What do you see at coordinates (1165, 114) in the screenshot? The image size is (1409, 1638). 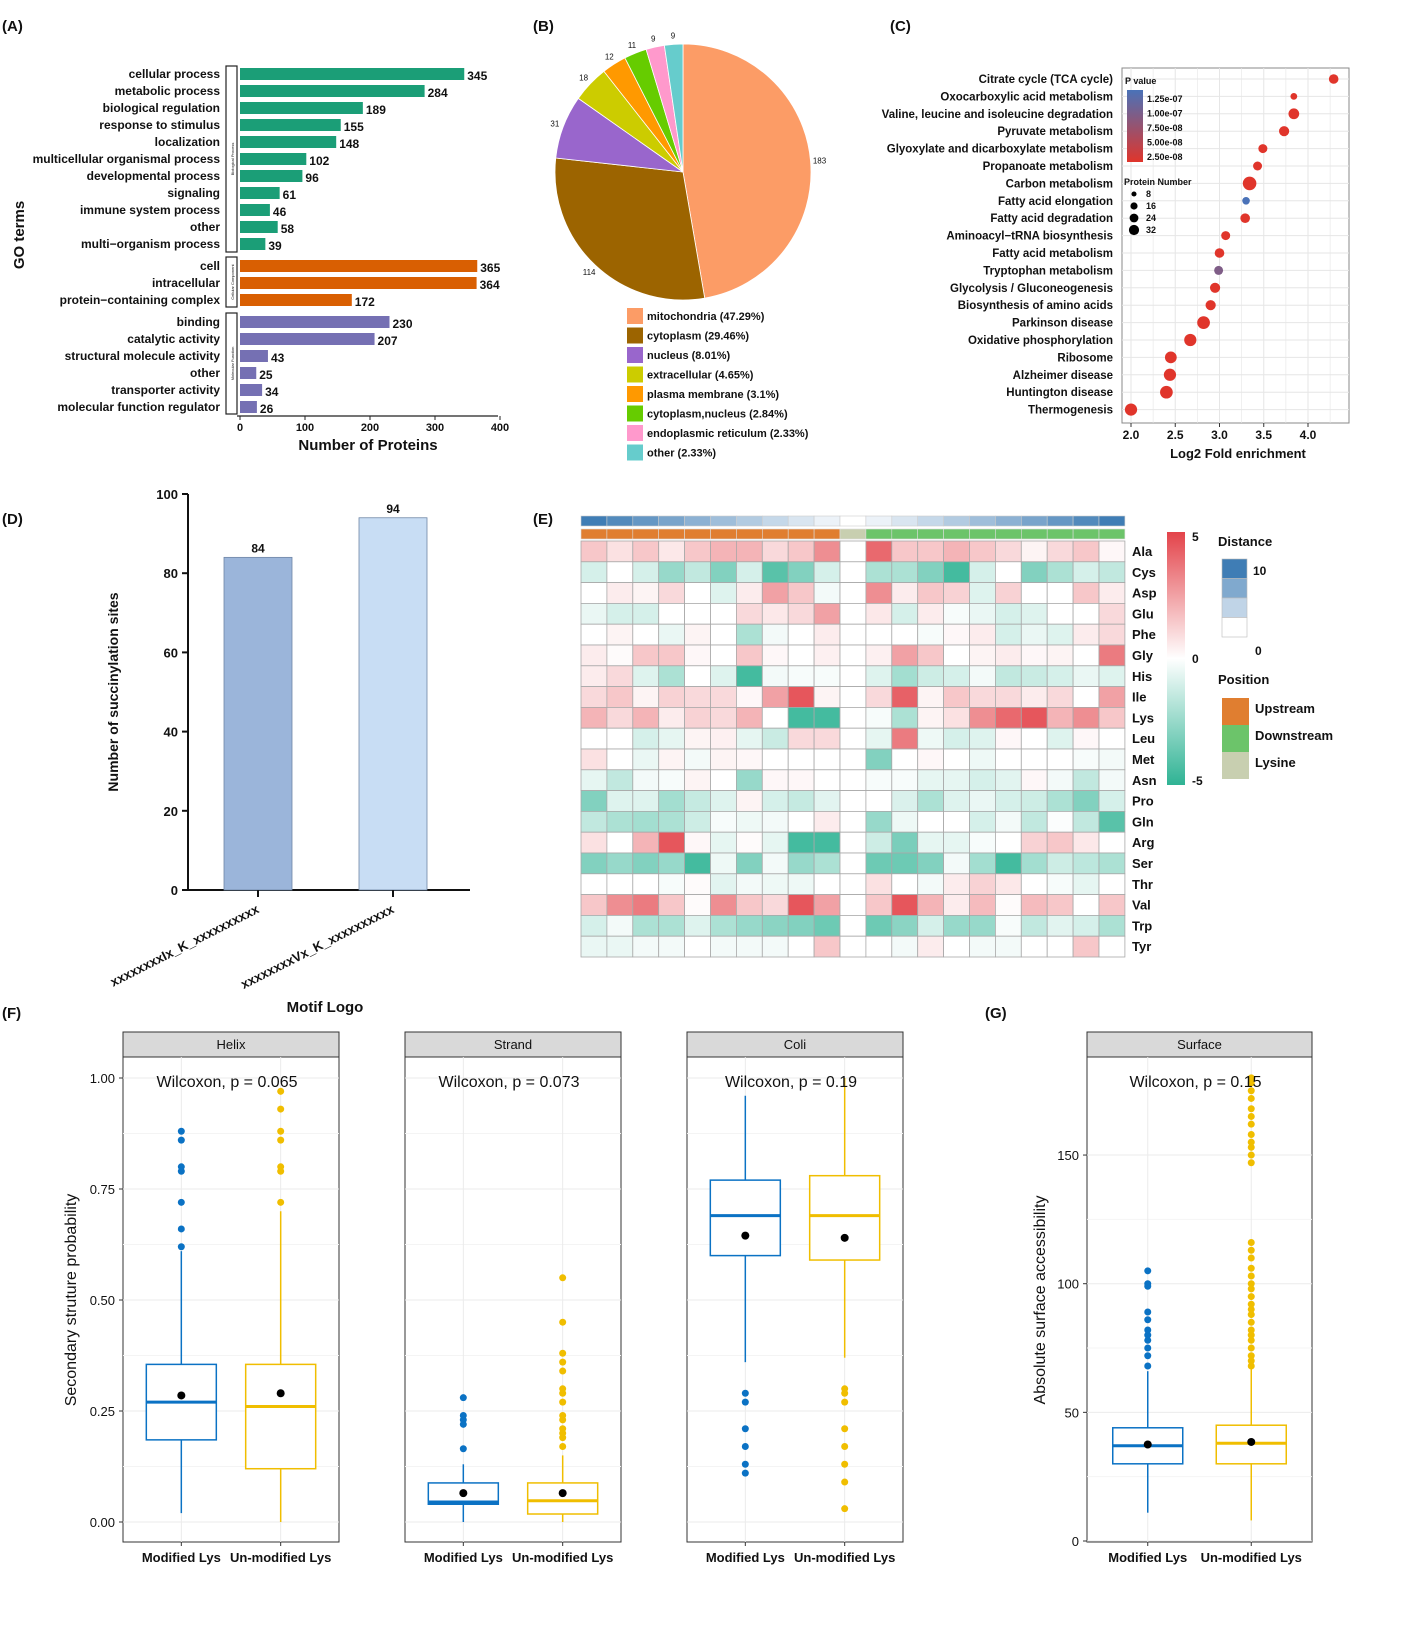 I see `p-value-label: 1.00e-07` at bounding box center [1165, 114].